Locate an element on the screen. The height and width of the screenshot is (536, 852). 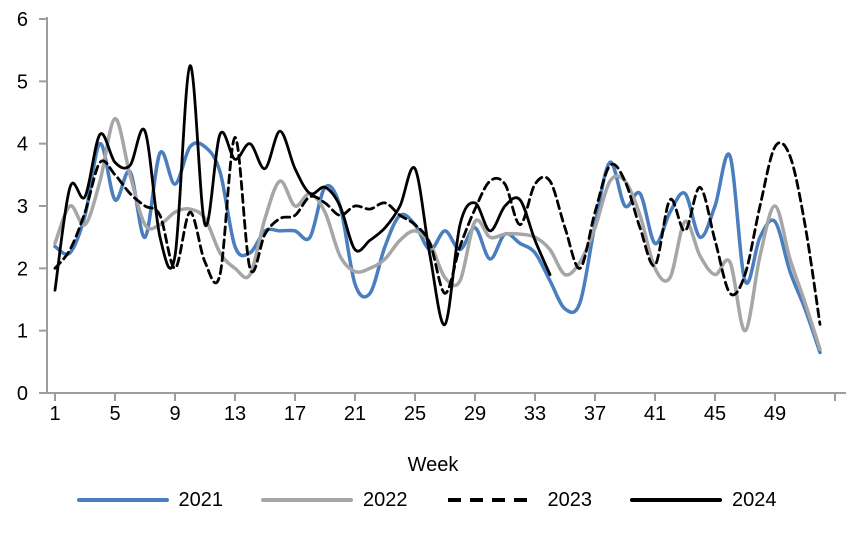
legend: 2021 2022 2023 2024 is located at coordinates (426, 500).